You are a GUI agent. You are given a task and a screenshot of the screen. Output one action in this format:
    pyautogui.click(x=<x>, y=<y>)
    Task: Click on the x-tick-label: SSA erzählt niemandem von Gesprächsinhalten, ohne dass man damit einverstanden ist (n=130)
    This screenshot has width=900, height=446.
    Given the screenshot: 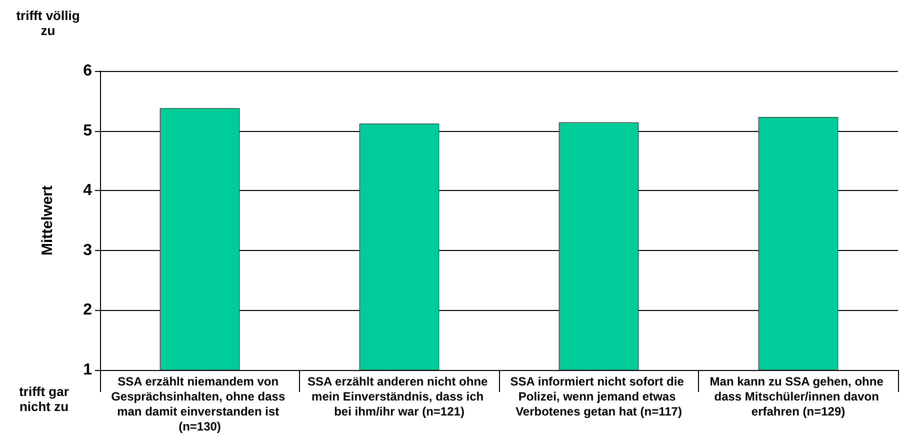 What is the action you would take?
    pyautogui.click(x=199, y=404)
    